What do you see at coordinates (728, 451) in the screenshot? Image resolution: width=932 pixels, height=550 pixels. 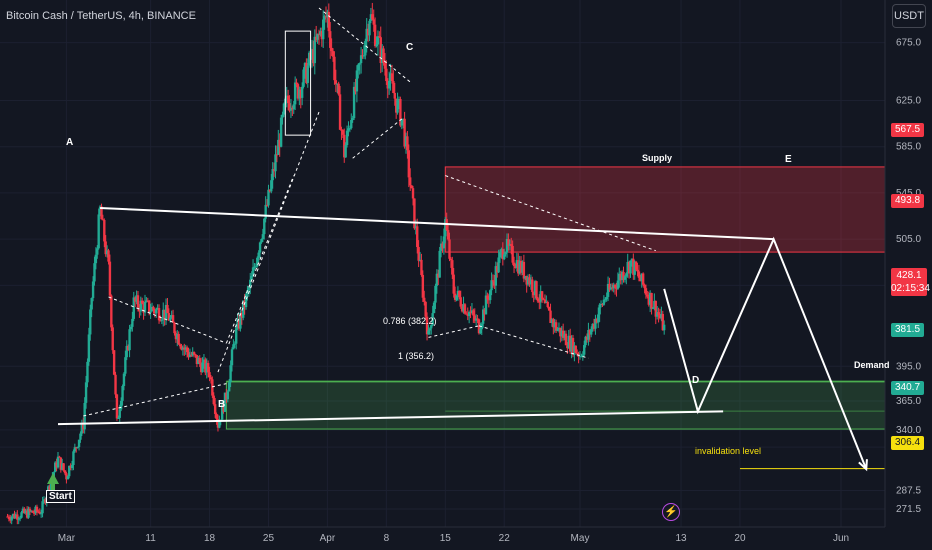 I see `invalidation-label: invalidation level` at bounding box center [728, 451].